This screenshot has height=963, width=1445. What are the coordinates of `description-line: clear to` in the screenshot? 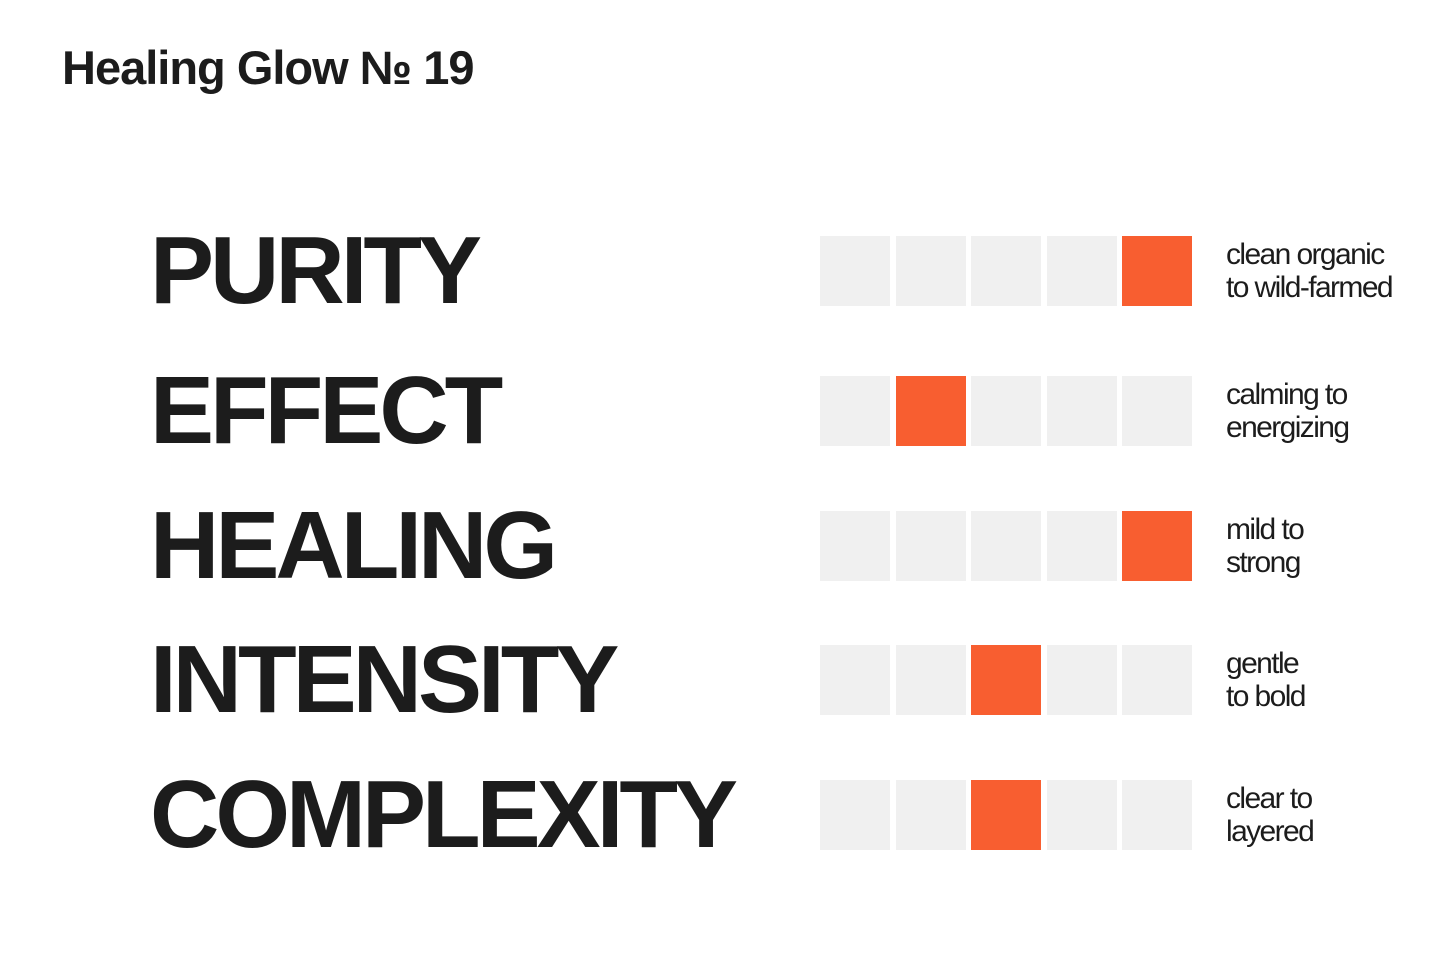 It's located at (1269, 798).